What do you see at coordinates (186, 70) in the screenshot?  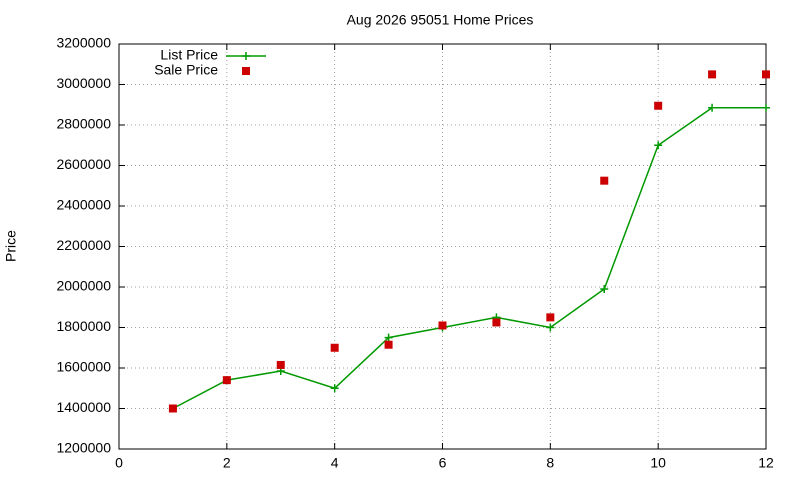 I see `legend-label: Sale Price` at bounding box center [186, 70].